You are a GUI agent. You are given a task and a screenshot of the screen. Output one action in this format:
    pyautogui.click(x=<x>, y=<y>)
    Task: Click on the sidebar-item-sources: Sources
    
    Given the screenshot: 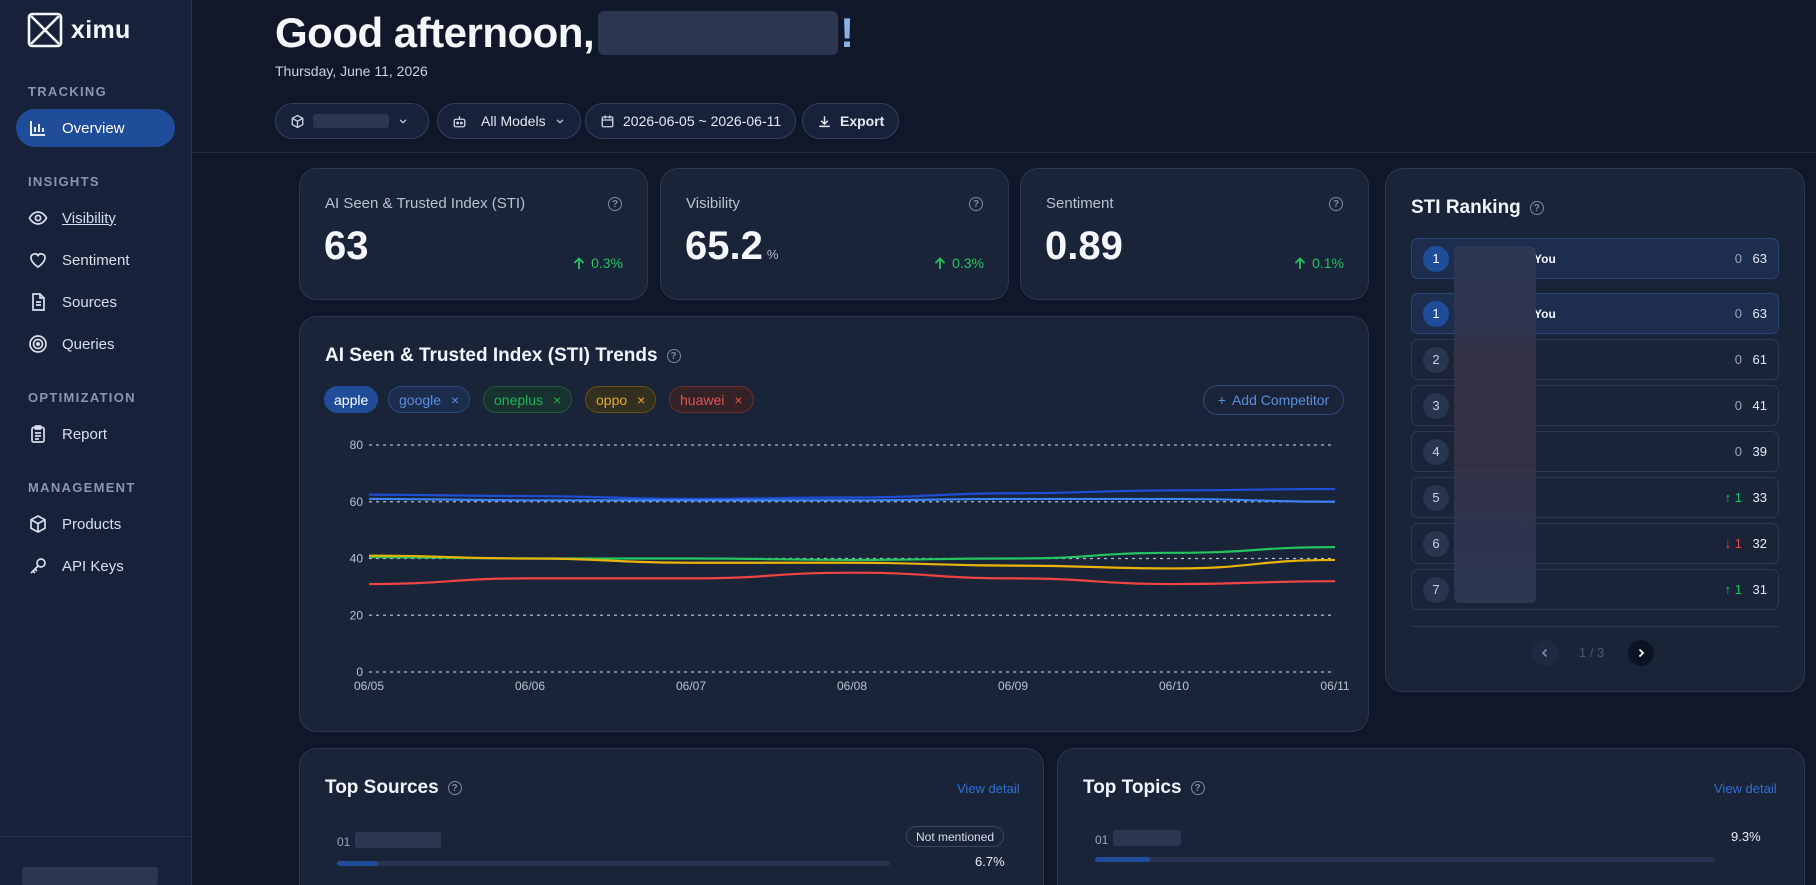 What is the action you would take?
    pyautogui.click(x=95, y=302)
    